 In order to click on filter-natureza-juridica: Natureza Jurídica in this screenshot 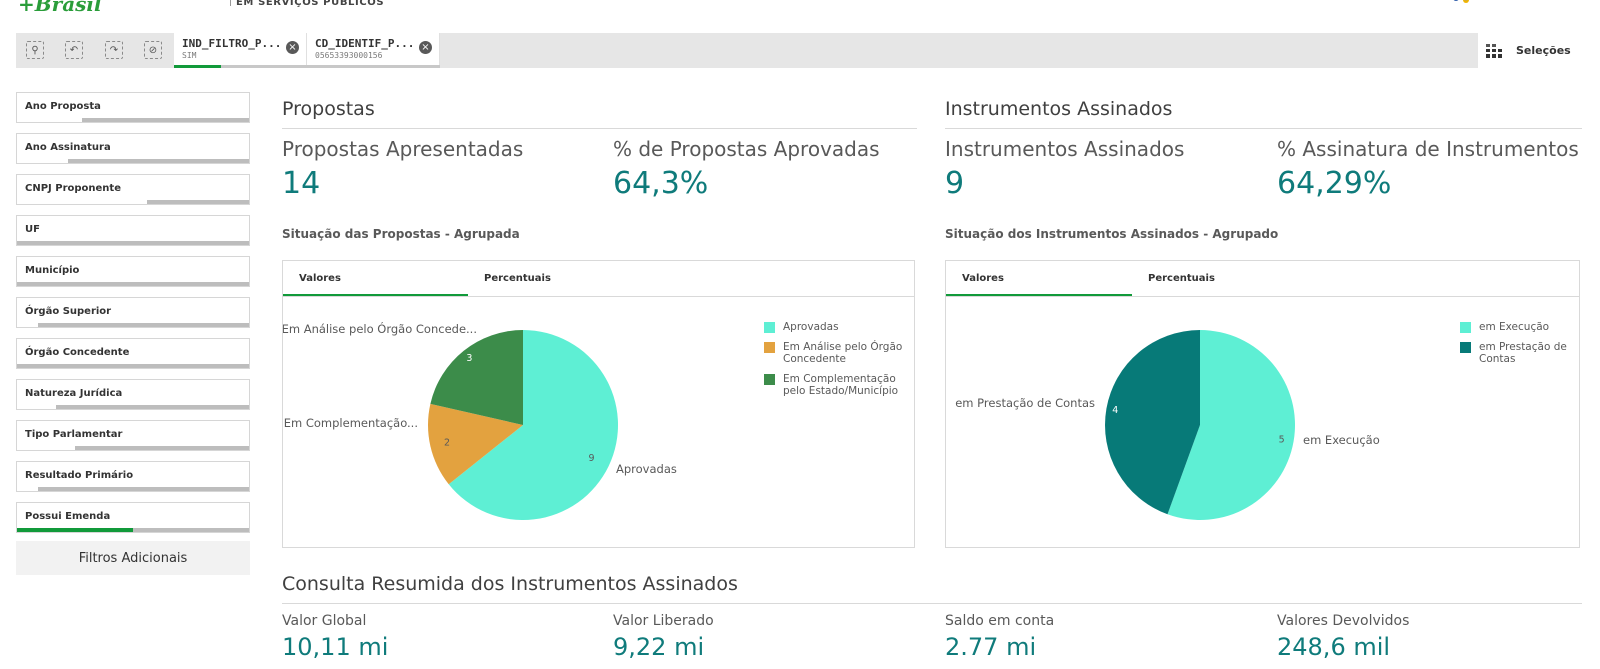, I will do `click(133, 394)`.